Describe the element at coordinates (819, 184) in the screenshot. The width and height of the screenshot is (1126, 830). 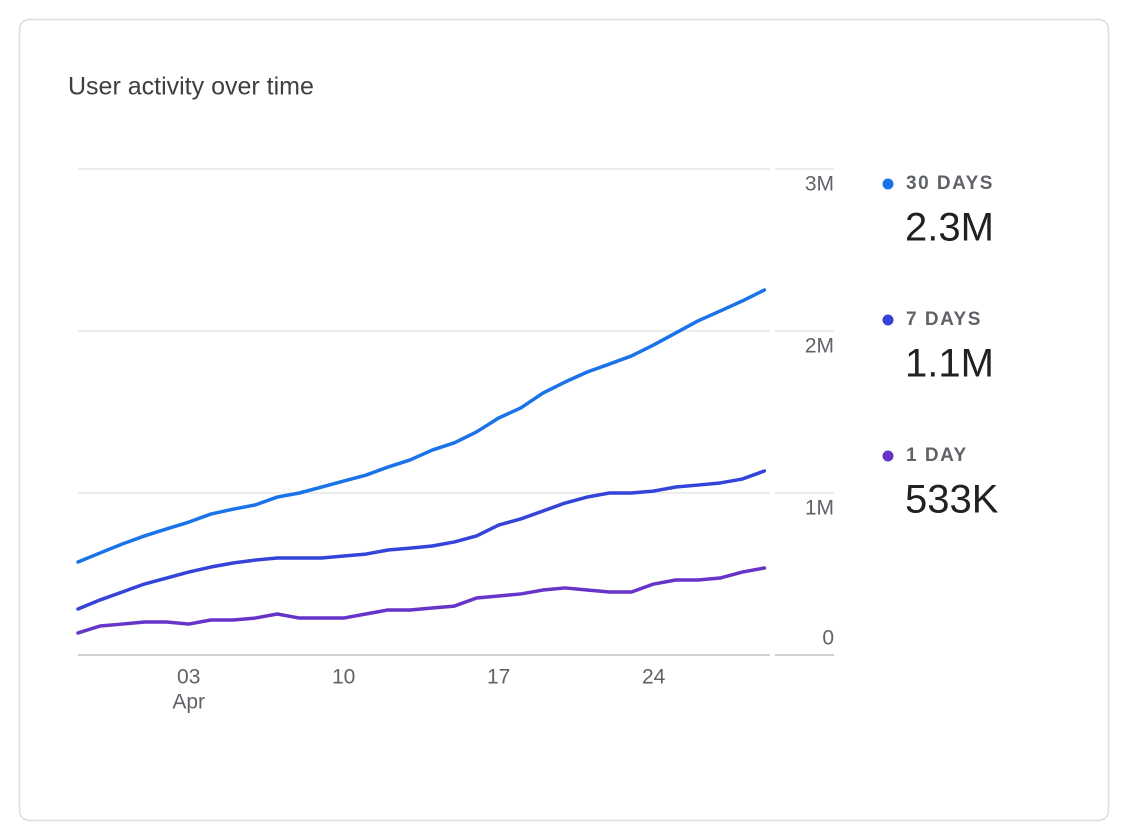
I see `y-tick-label: 3M` at that location.